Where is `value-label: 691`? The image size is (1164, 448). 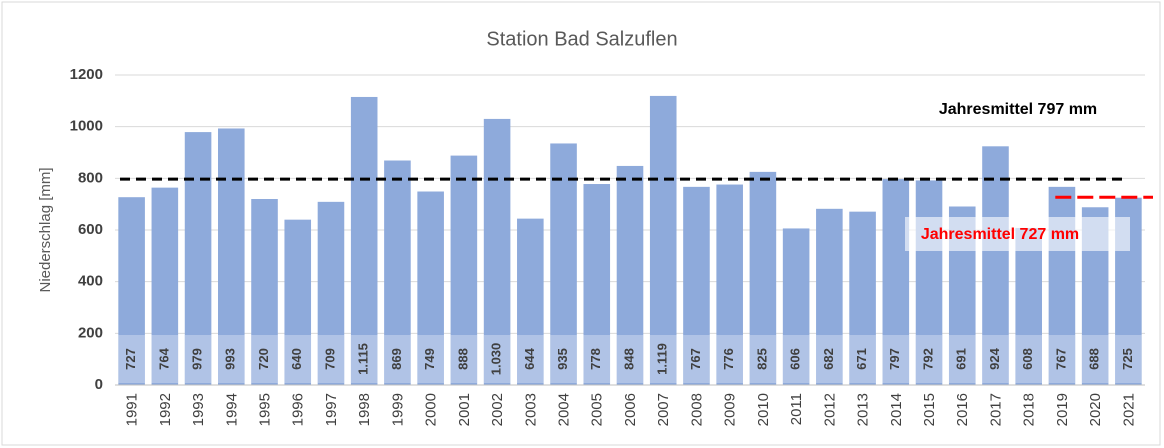 value-label: 691 is located at coordinates (961, 359).